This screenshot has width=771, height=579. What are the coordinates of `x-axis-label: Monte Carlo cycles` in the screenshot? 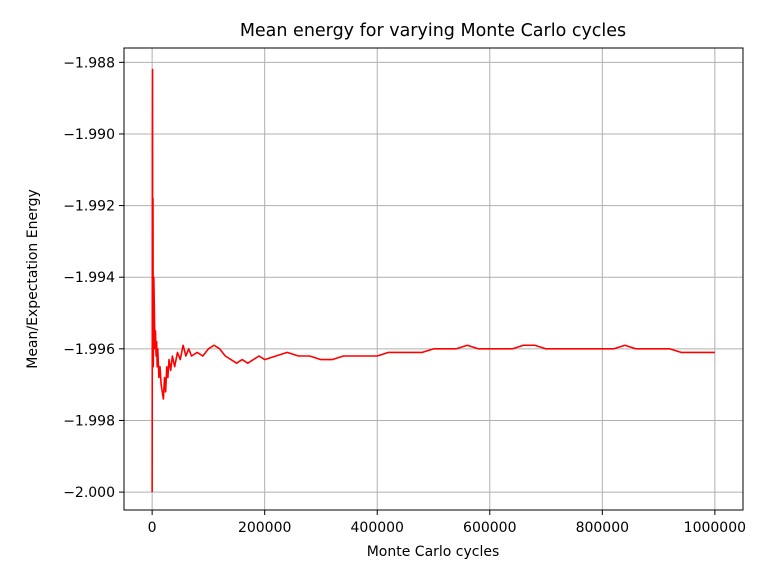 It's located at (433, 552).